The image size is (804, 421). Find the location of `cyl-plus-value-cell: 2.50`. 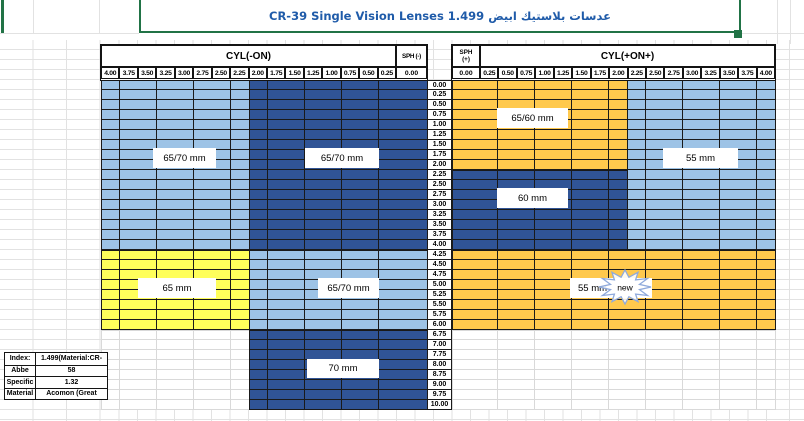

cyl-plus-value-cell: 2.50 is located at coordinates (655, 73).